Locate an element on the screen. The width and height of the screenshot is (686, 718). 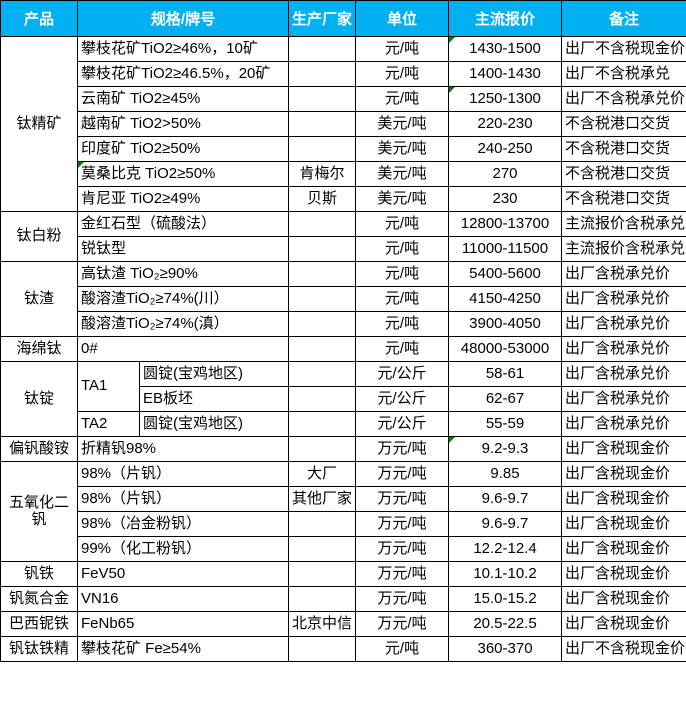
product-cell: 钒氮合金 is located at coordinates (39, 599).